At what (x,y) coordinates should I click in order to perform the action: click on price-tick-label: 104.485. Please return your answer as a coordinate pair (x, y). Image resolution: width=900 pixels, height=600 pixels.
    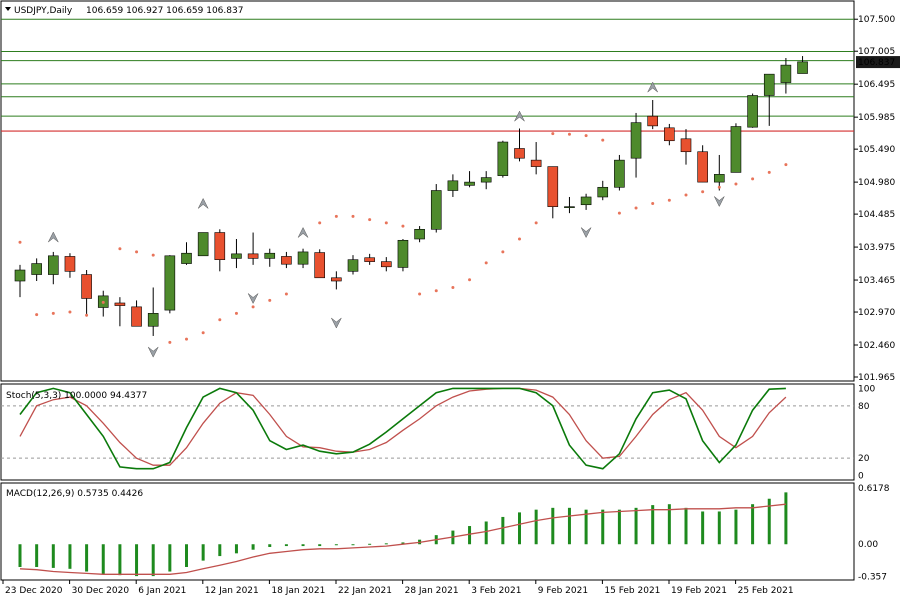
    Looking at the image, I should click on (876, 215).